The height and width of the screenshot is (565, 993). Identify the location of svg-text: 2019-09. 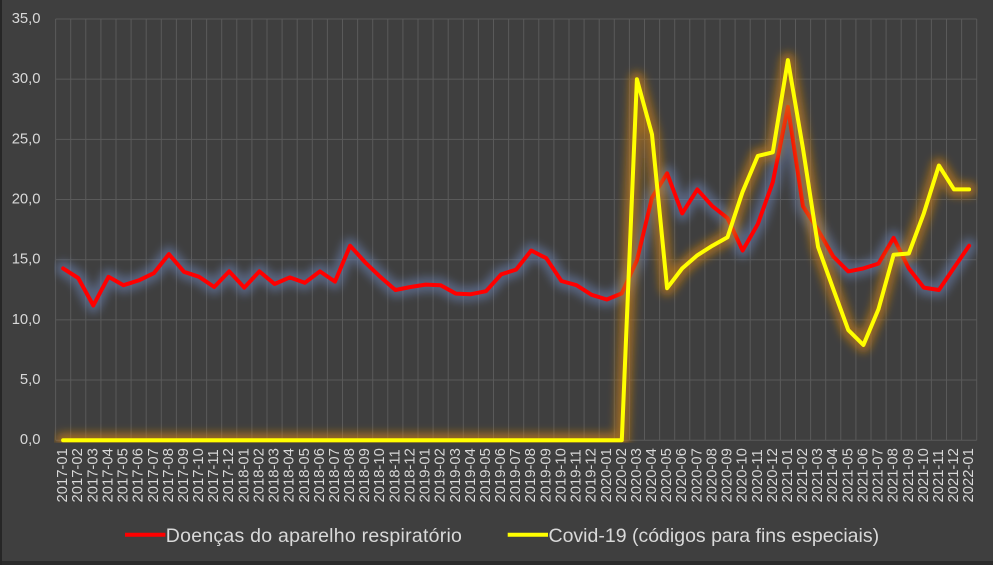
(546, 475).